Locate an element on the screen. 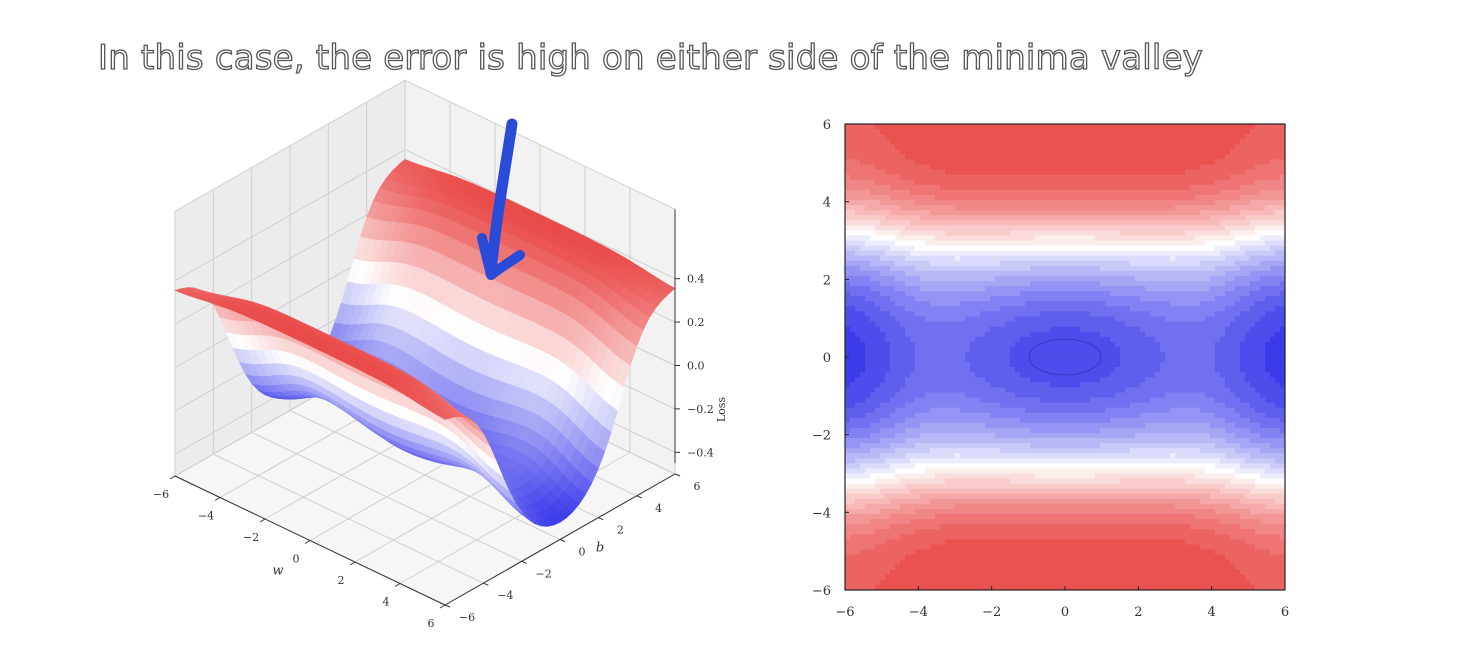 Image resolution: width=1460 pixels, height=666 pixels. loss-axis-label: Loss is located at coordinates (721, 410).